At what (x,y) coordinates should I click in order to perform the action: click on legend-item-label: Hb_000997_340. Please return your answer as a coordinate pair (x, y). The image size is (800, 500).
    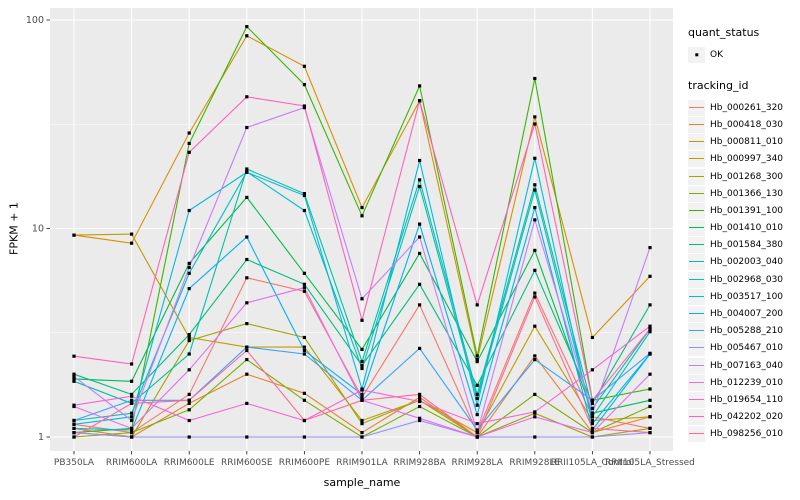
    Looking at the image, I should click on (747, 159).